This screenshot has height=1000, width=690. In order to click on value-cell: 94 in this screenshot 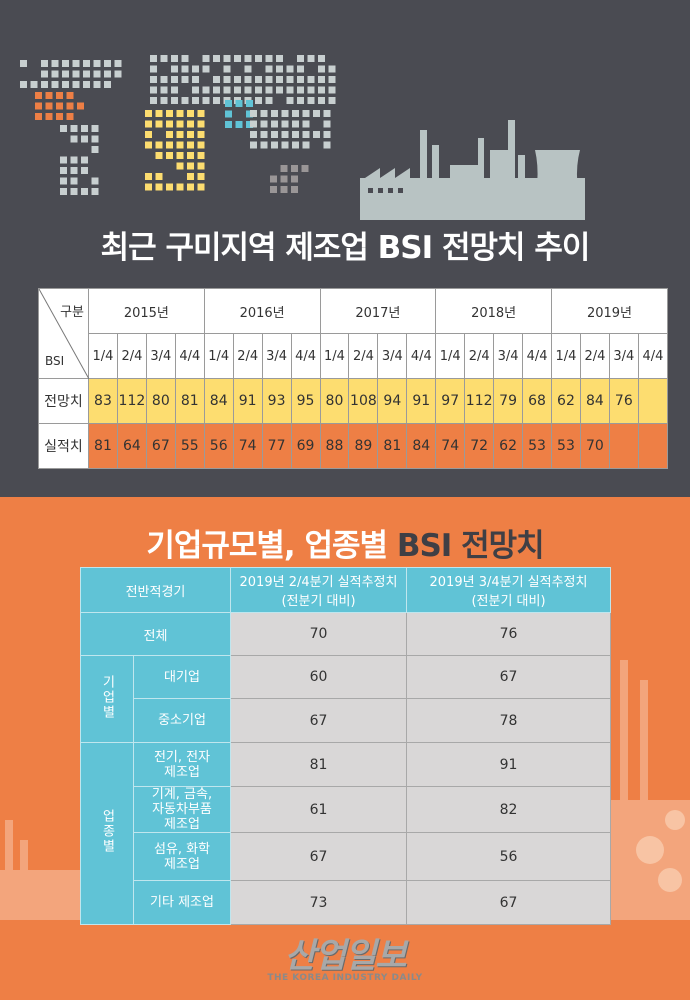, I will do `click(392, 401)`.